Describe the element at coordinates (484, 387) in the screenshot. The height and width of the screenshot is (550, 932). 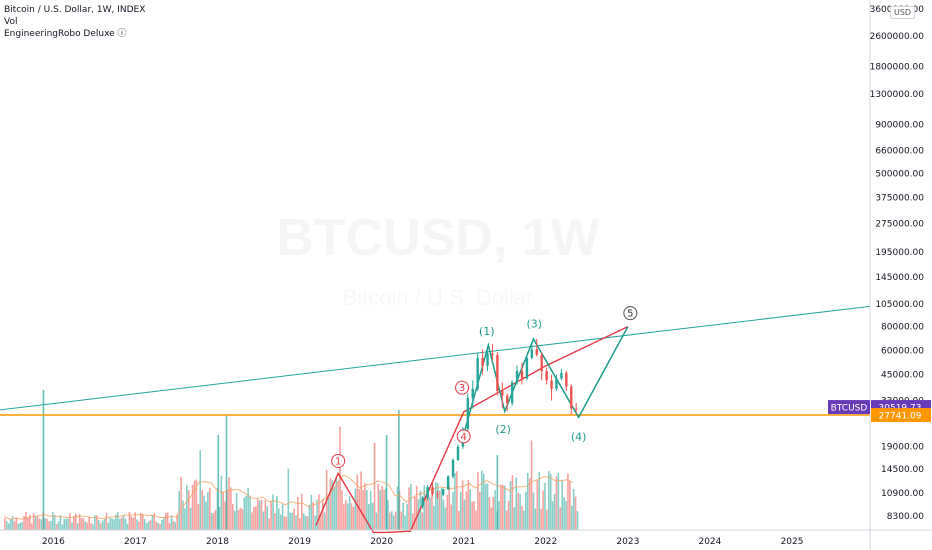
I see `wave-labels: (1) (2) (3) (4) 5 3 4 1` at that location.